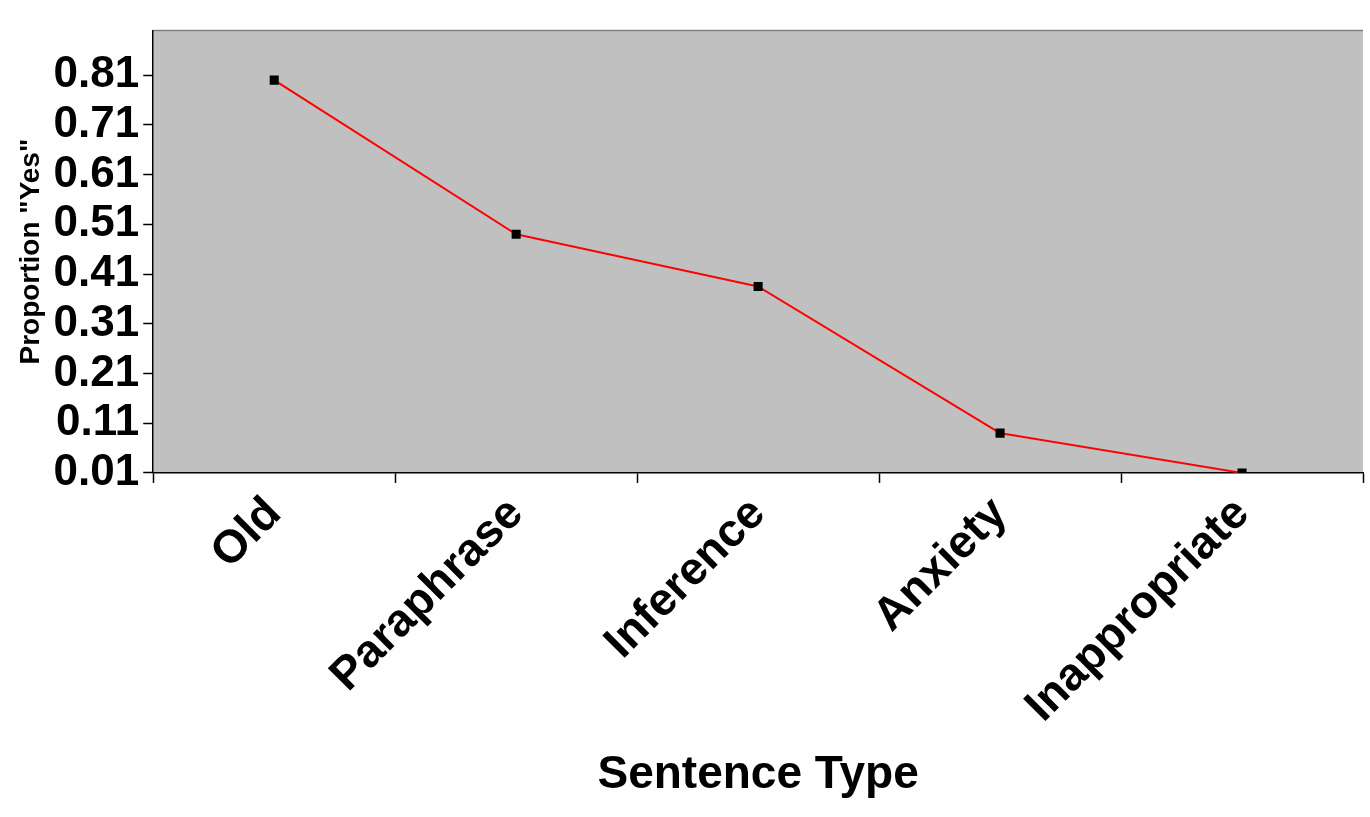 The width and height of the screenshot is (1370, 817). What do you see at coordinates (96, 370) in the screenshot?
I see `y-tick-label: 0.21` at bounding box center [96, 370].